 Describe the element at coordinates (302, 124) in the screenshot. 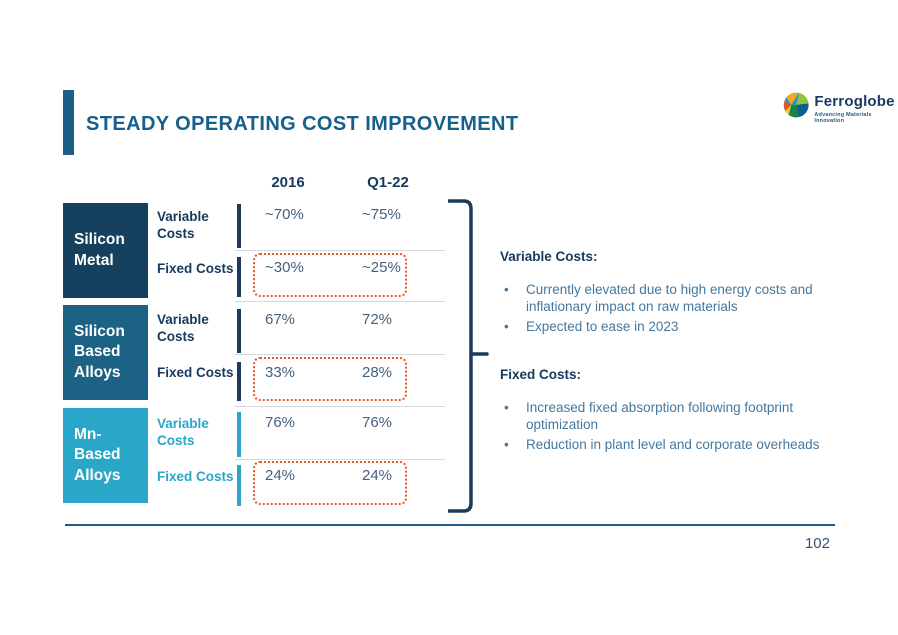

I see `page-title: STEADY OPERATING COST IMPROVEMENT` at that location.